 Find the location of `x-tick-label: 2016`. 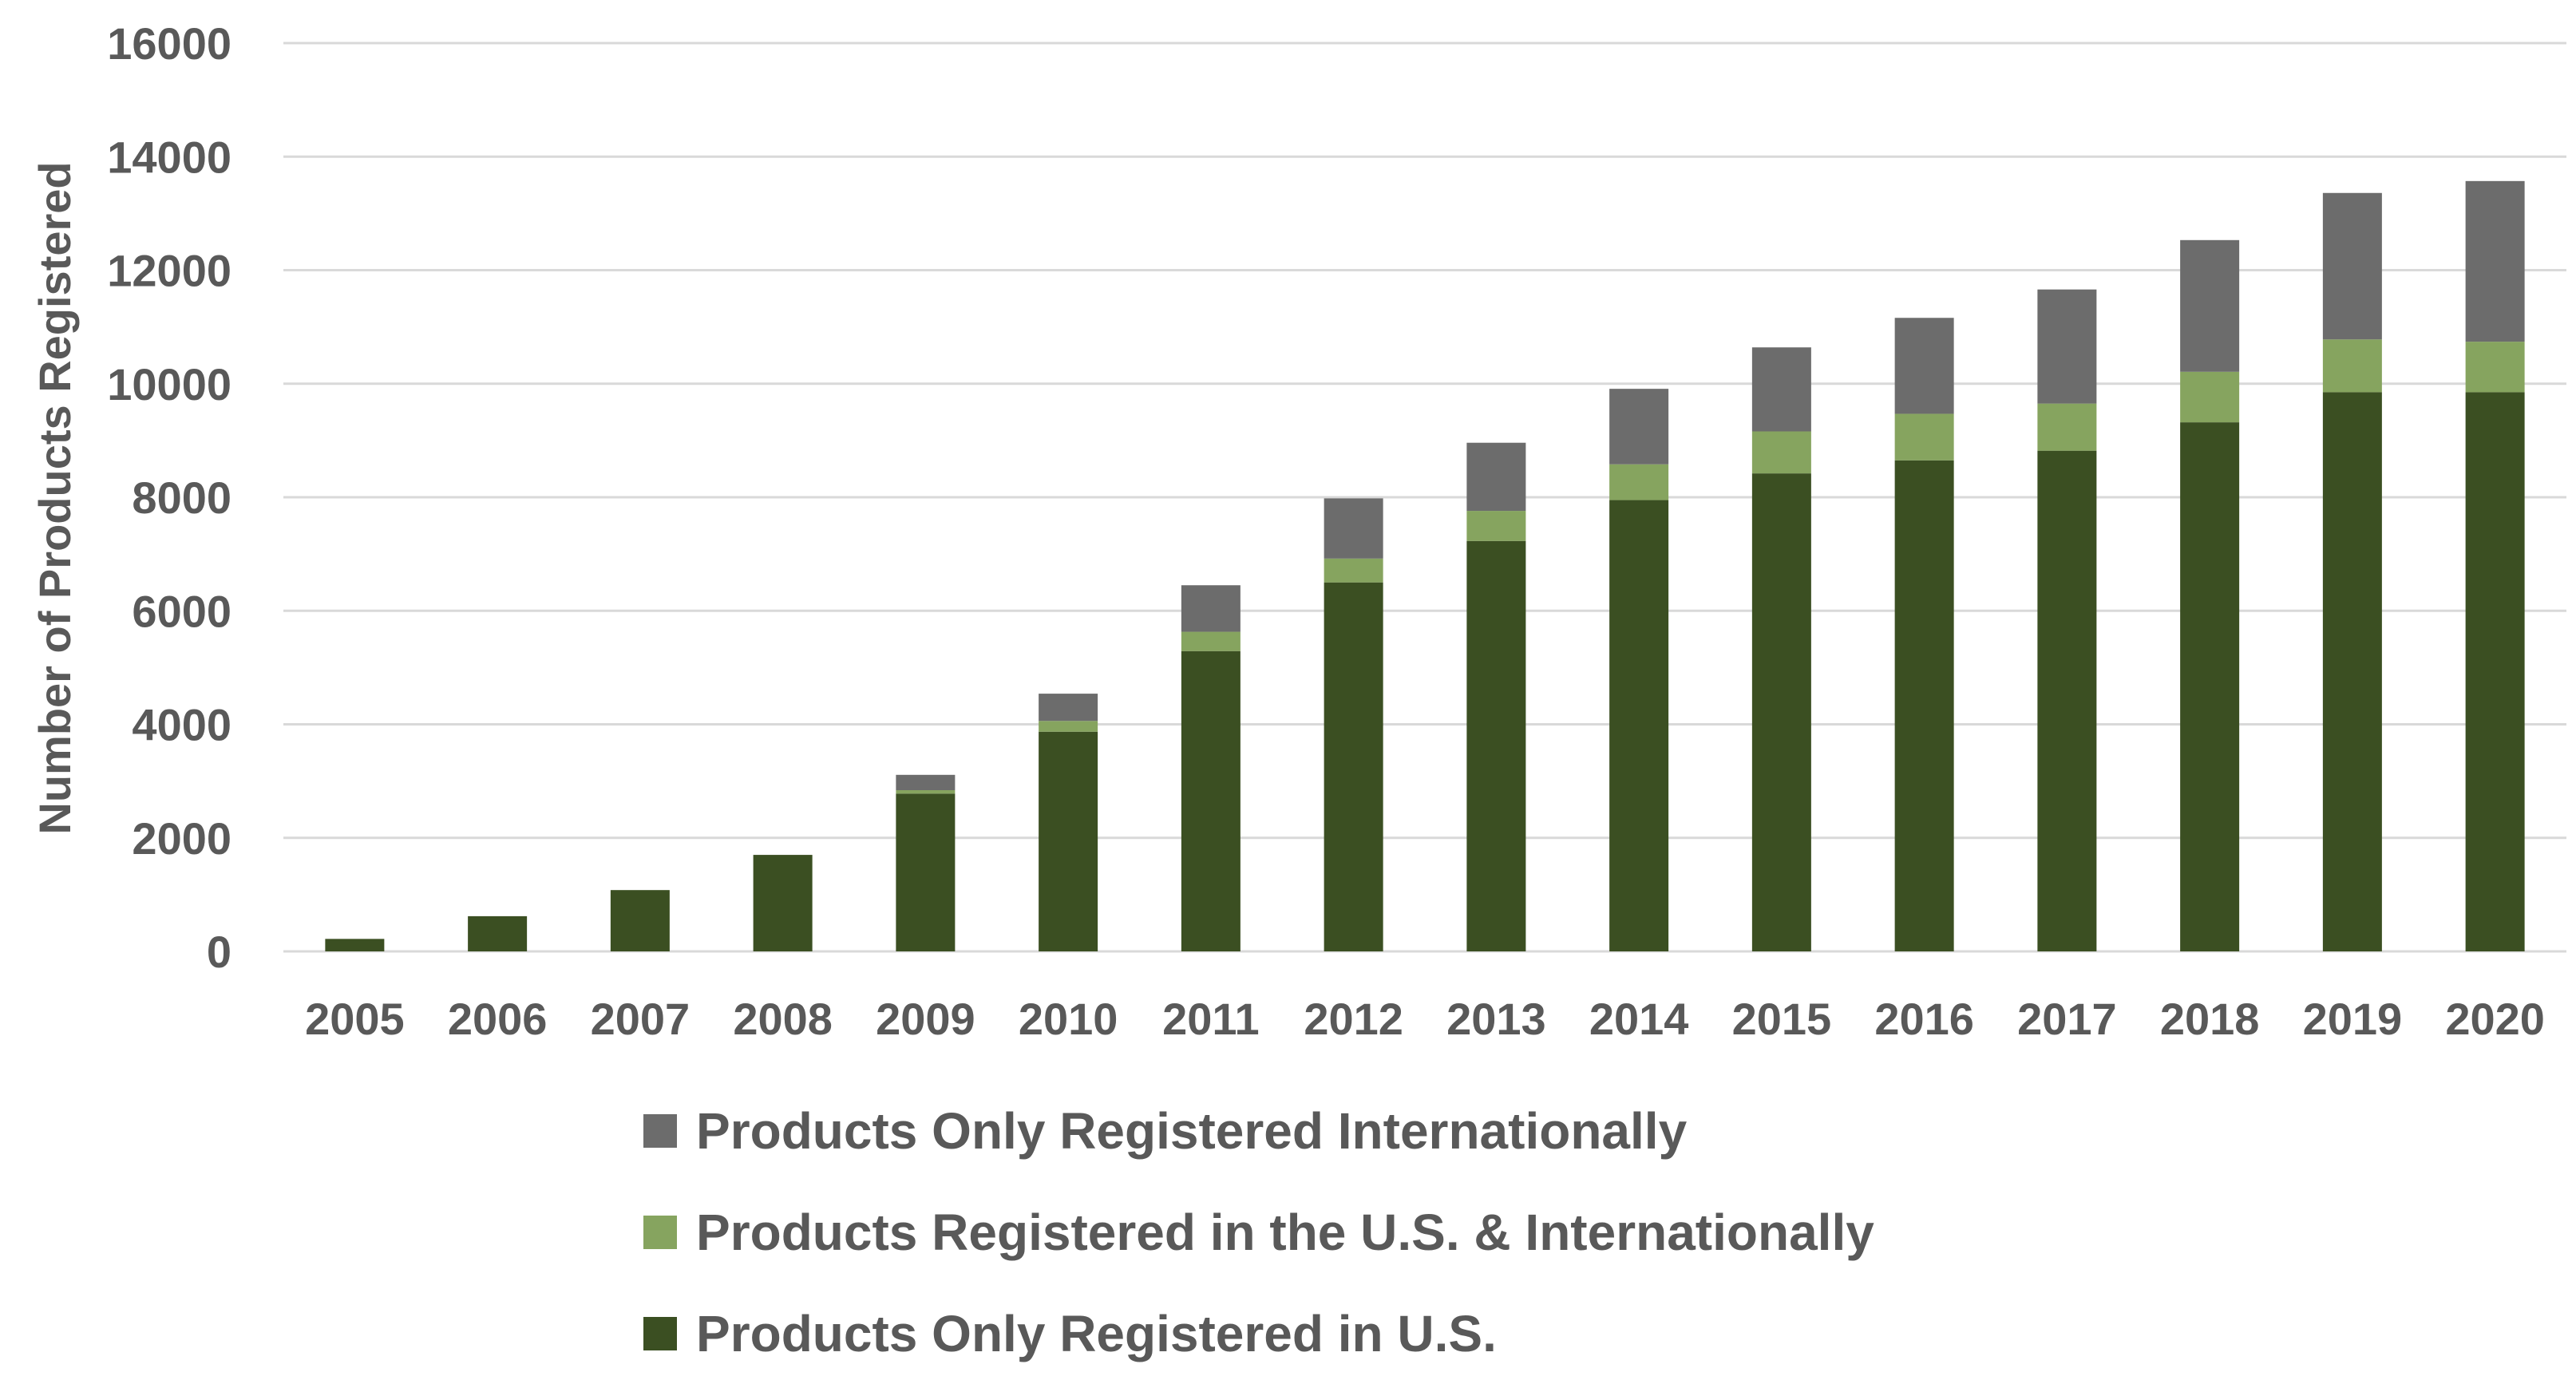

x-tick-label: 2016 is located at coordinates (1924, 1019).